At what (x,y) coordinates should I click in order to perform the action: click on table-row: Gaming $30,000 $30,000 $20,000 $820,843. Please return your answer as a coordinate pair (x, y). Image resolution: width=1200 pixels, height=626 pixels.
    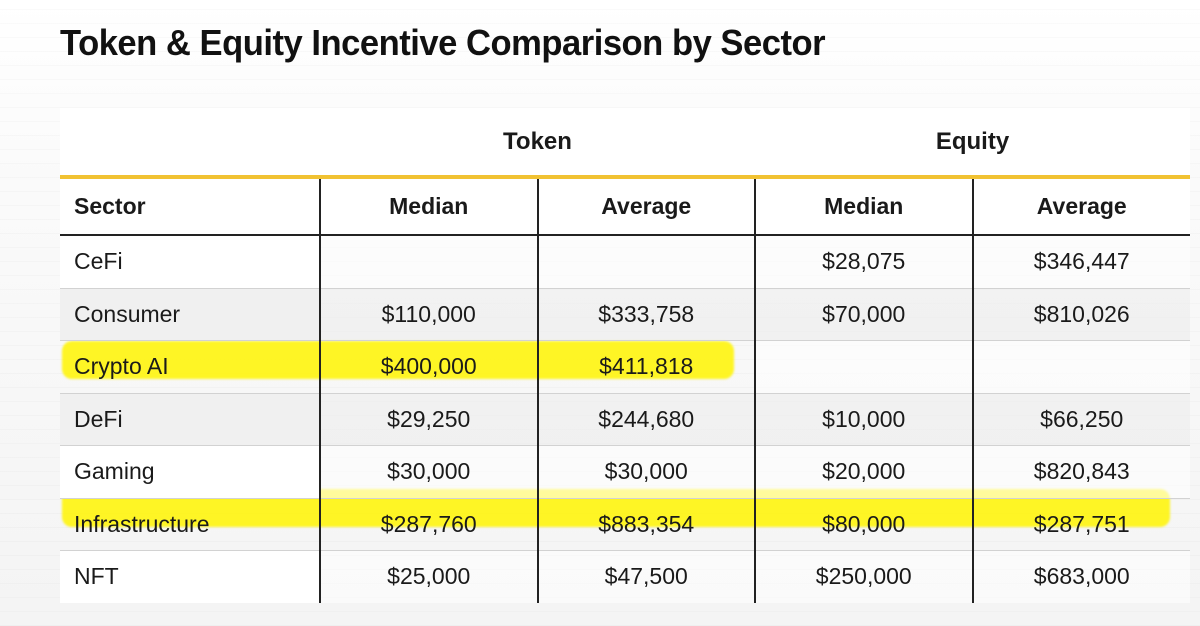
    Looking at the image, I should click on (625, 472).